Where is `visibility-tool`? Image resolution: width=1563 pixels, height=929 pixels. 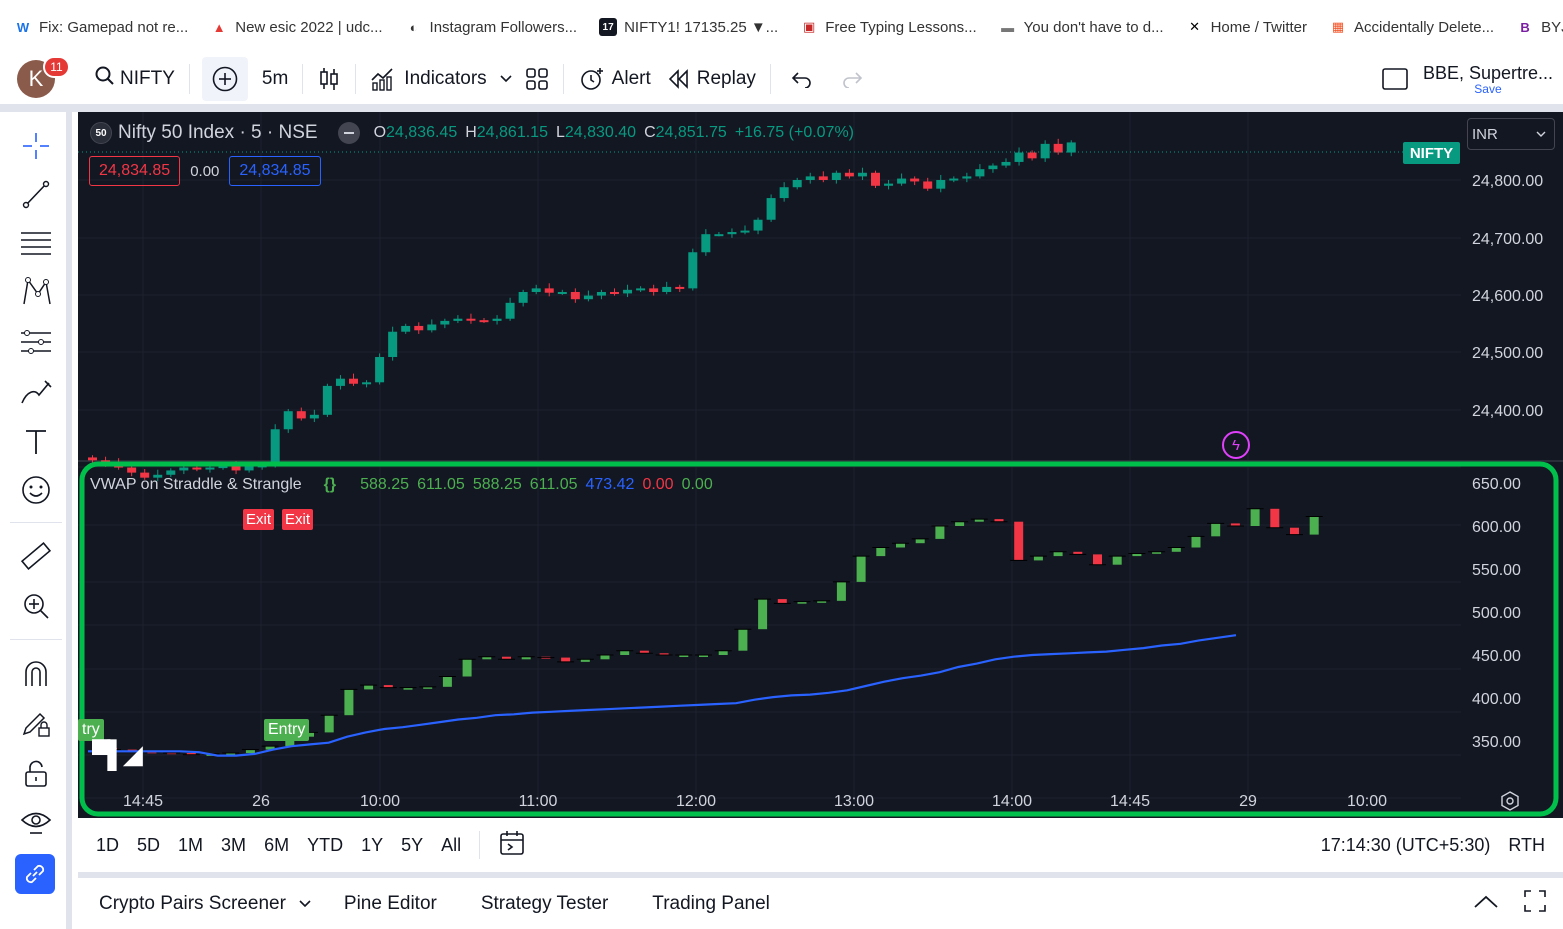 visibility-tool is located at coordinates (36, 822).